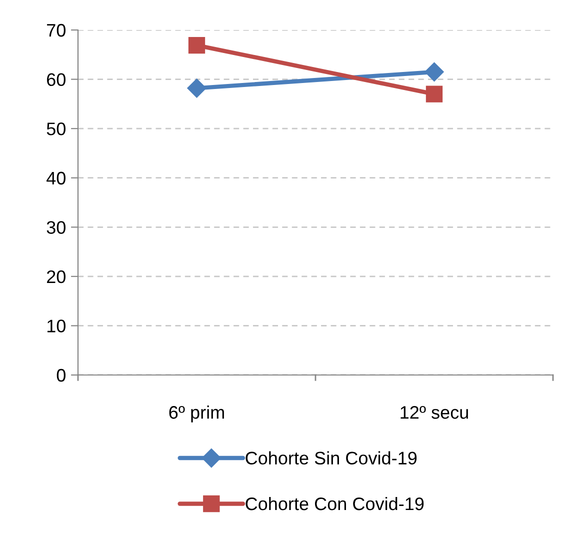 This screenshot has height=545, width=581. Describe the element at coordinates (56, 227) in the screenshot. I see `y-tick-label: 30` at that location.